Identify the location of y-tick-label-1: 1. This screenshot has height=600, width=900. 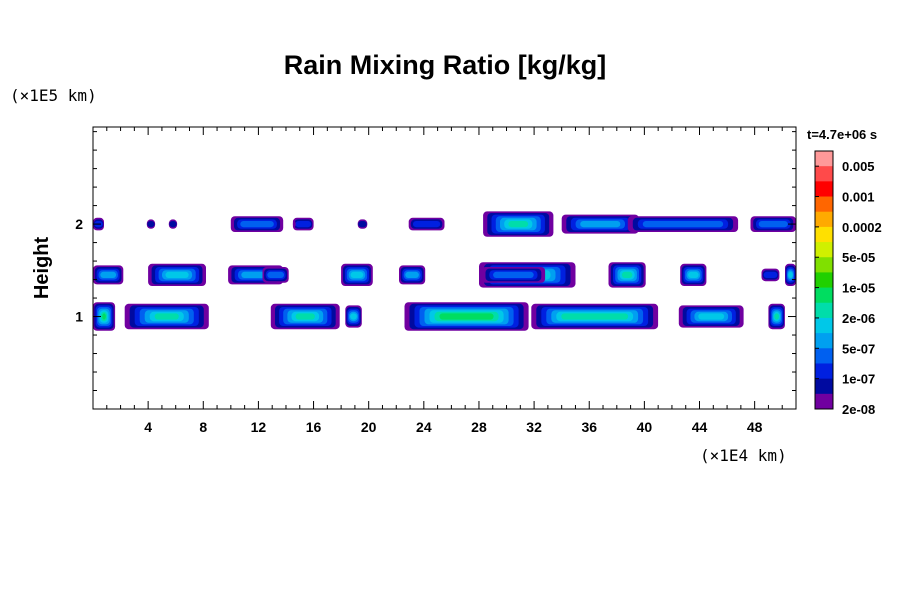
(79, 317).